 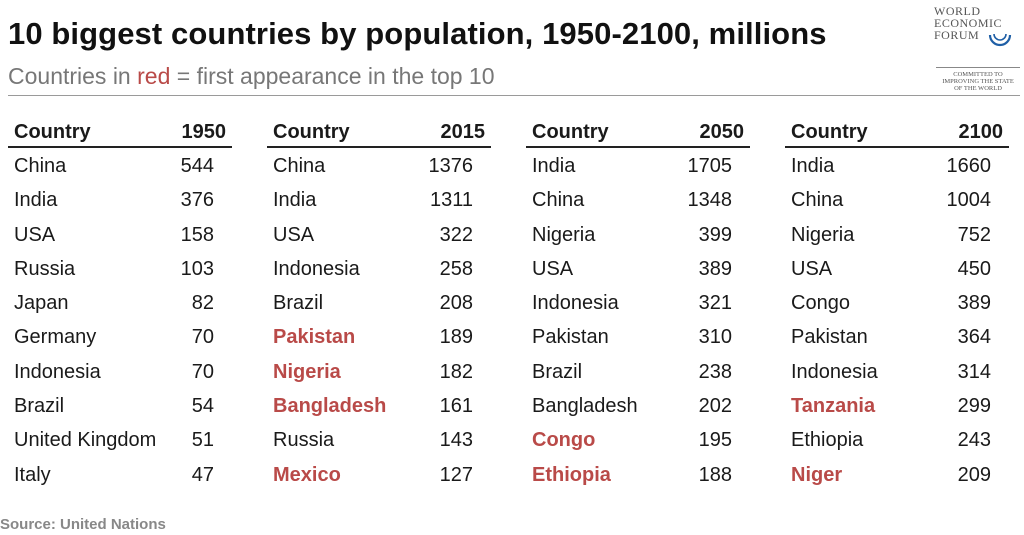 What do you see at coordinates (379, 200) in the screenshot?
I see `table-row: India 1311` at bounding box center [379, 200].